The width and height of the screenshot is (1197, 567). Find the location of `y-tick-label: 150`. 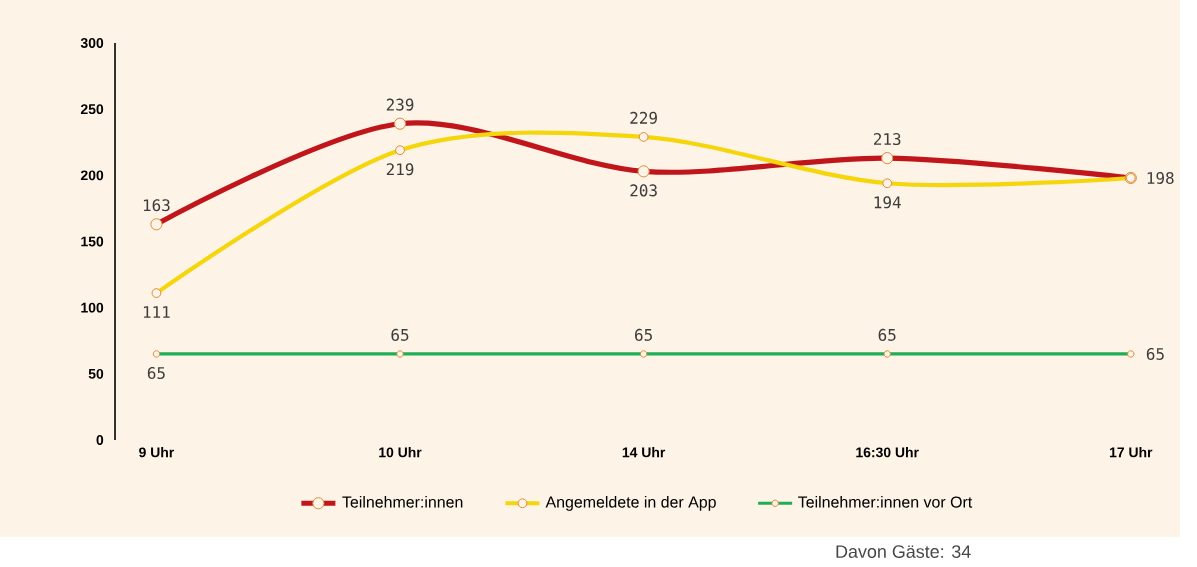

y-tick-label: 150 is located at coordinates (92, 241).